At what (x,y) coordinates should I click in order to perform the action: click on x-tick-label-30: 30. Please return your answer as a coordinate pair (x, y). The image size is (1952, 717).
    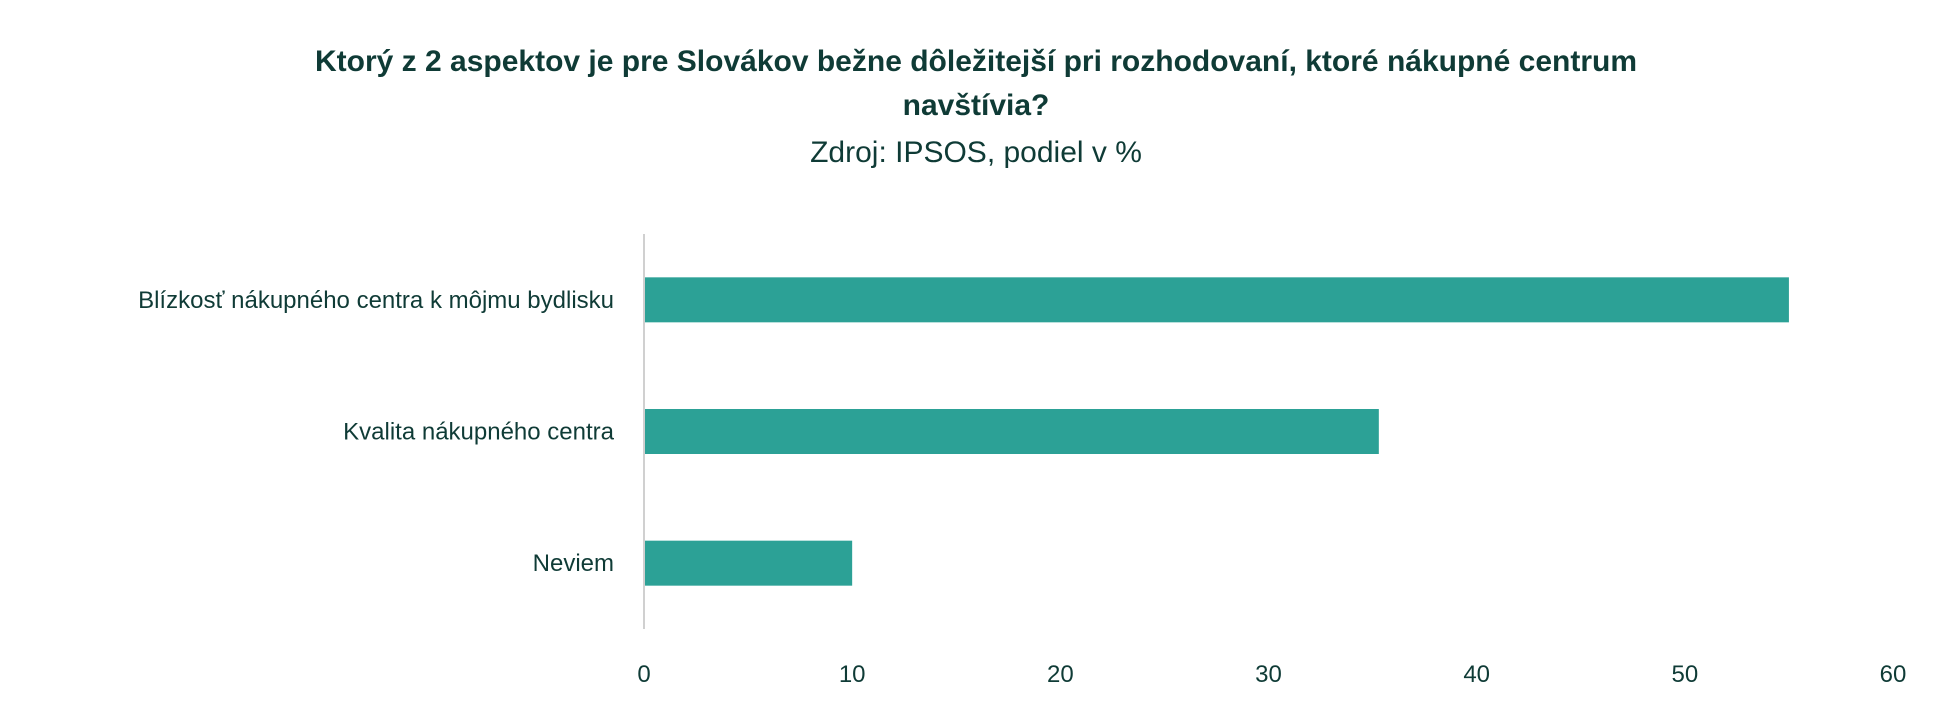
    Looking at the image, I should click on (1268, 674).